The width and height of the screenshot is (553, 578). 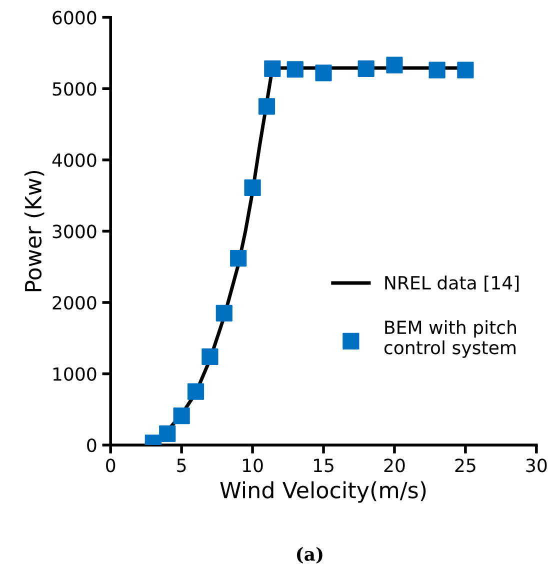 I want to click on text: (a), so click(x=309, y=555).